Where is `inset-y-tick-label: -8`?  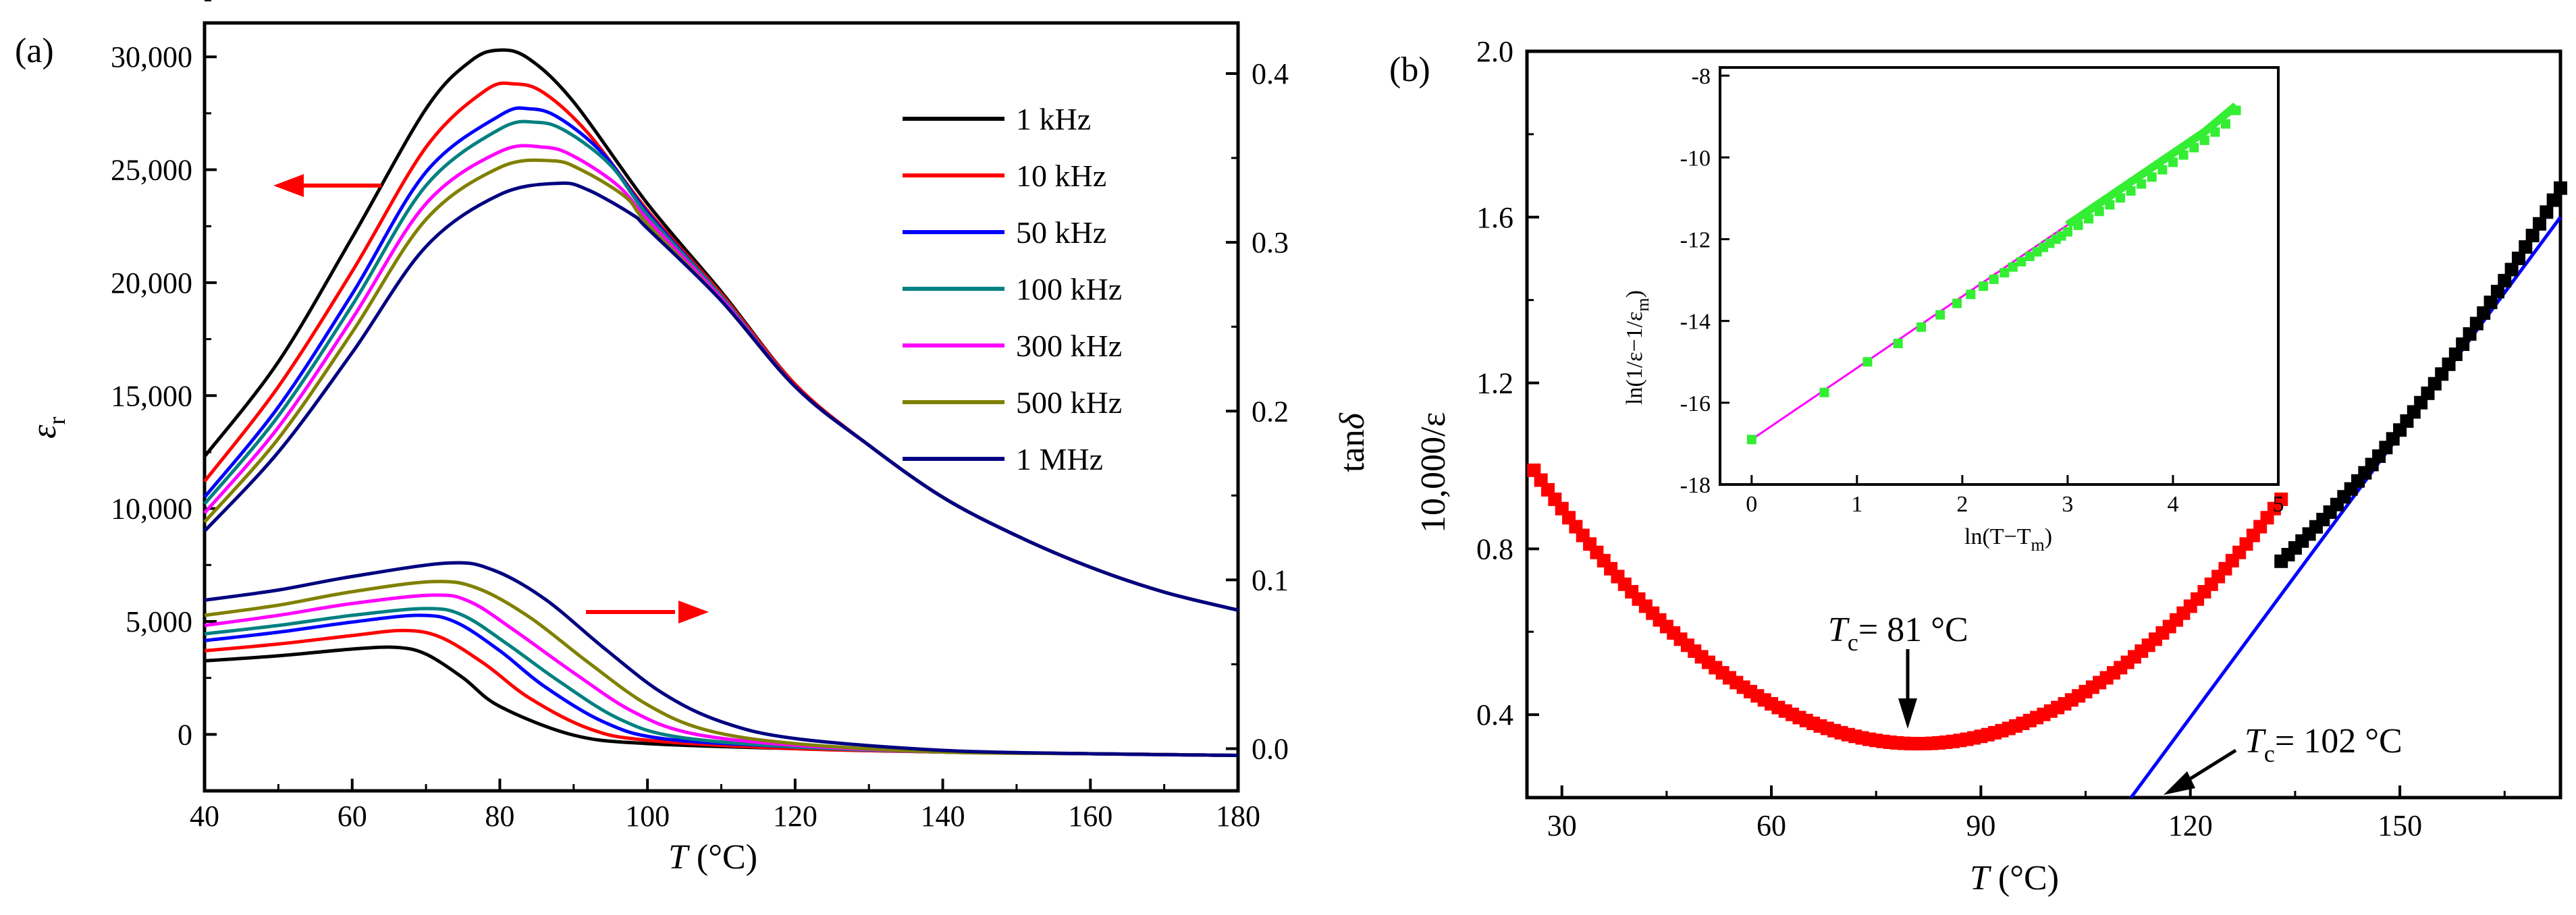
inset-y-tick-label: -8 is located at coordinates (1702, 76).